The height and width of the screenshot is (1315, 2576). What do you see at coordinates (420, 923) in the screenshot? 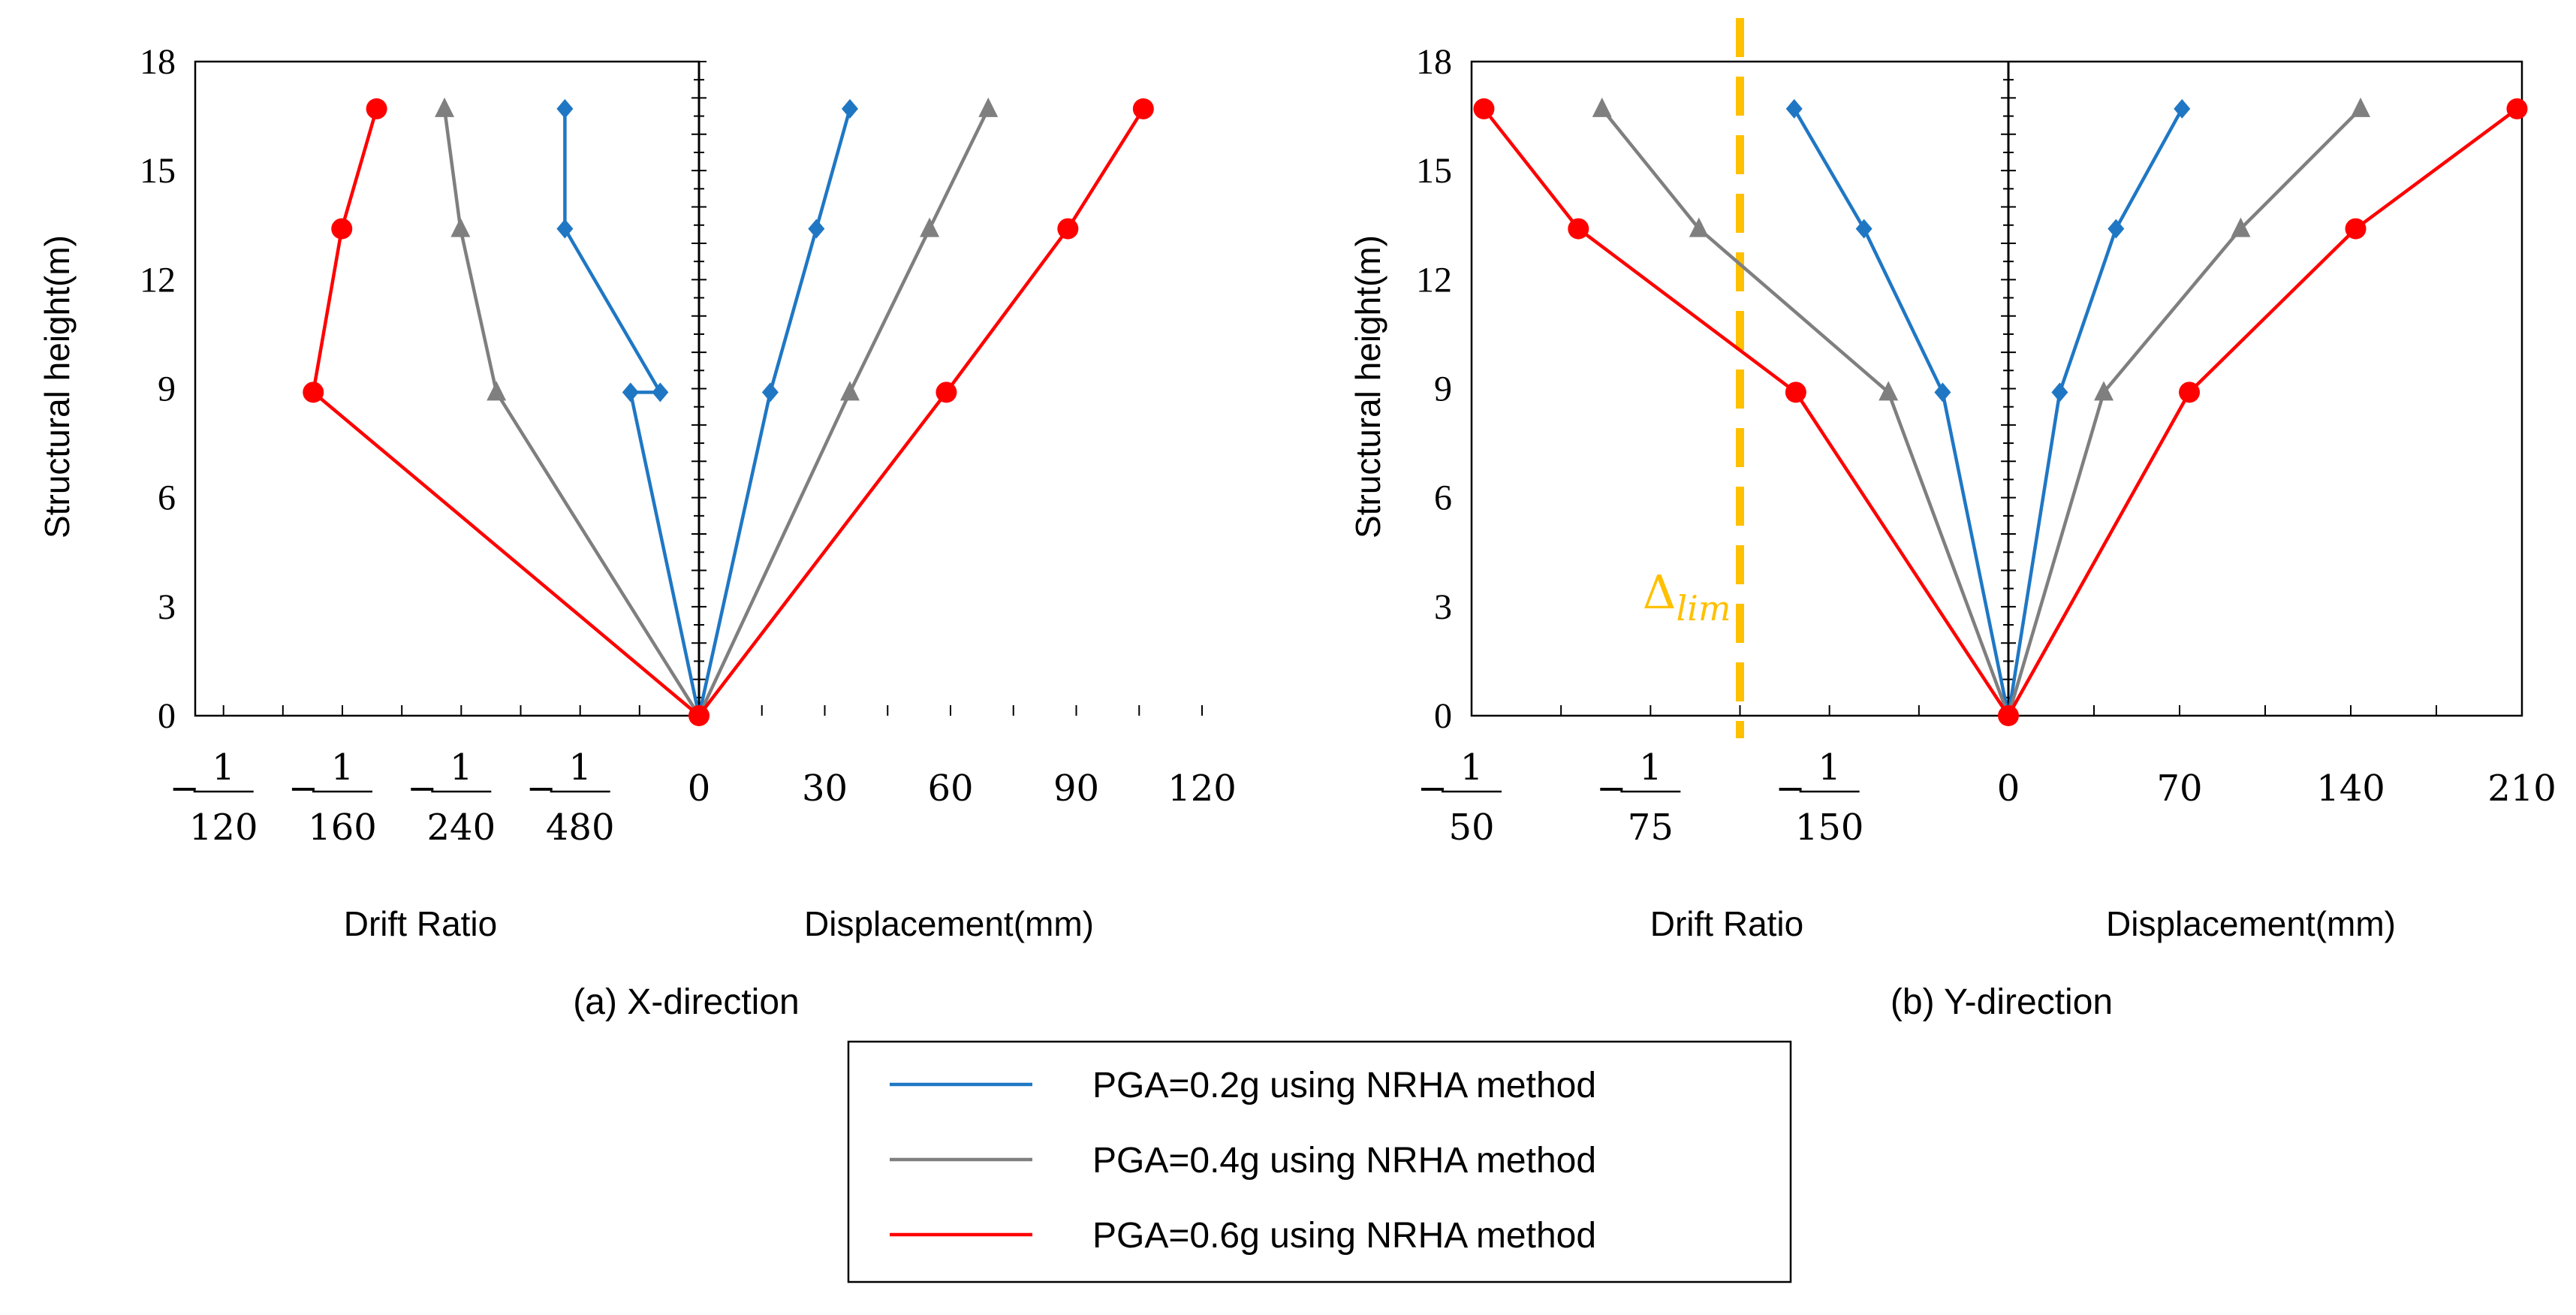
I see `drift-ratio-label-x: Drift Ratio` at bounding box center [420, 923].